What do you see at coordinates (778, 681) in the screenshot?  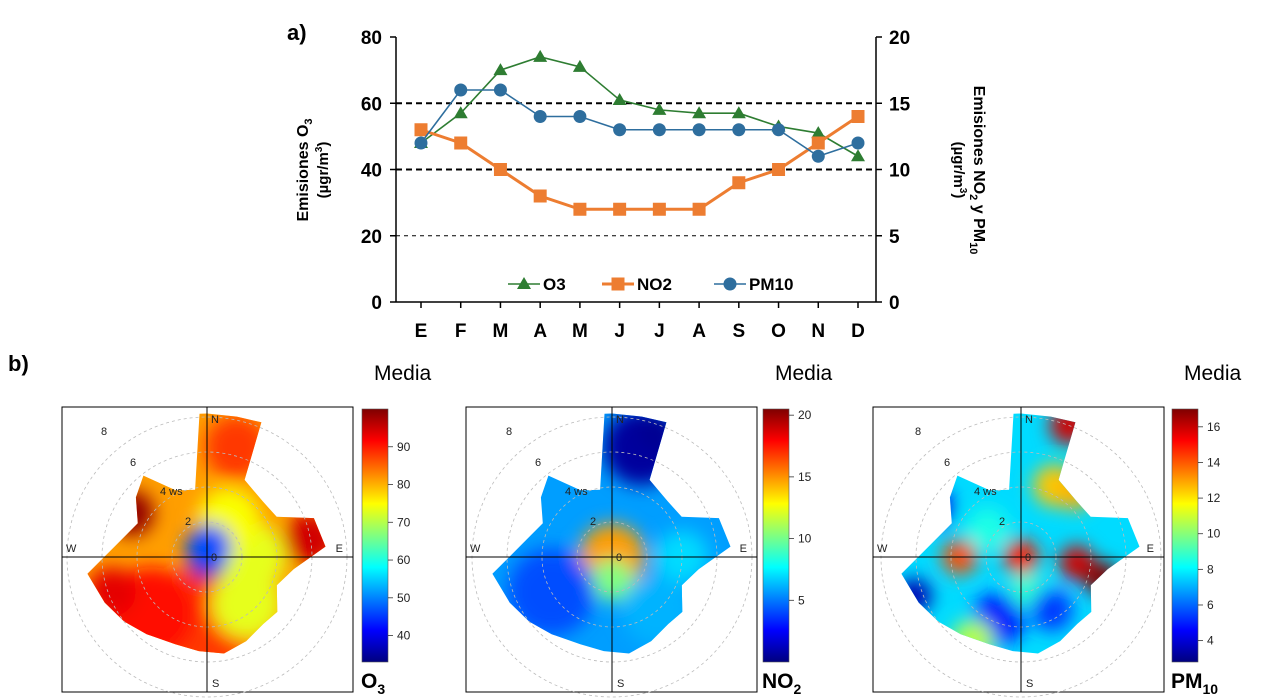 I see `pollutant-label-main: NO` at bounding box center [778, 681].